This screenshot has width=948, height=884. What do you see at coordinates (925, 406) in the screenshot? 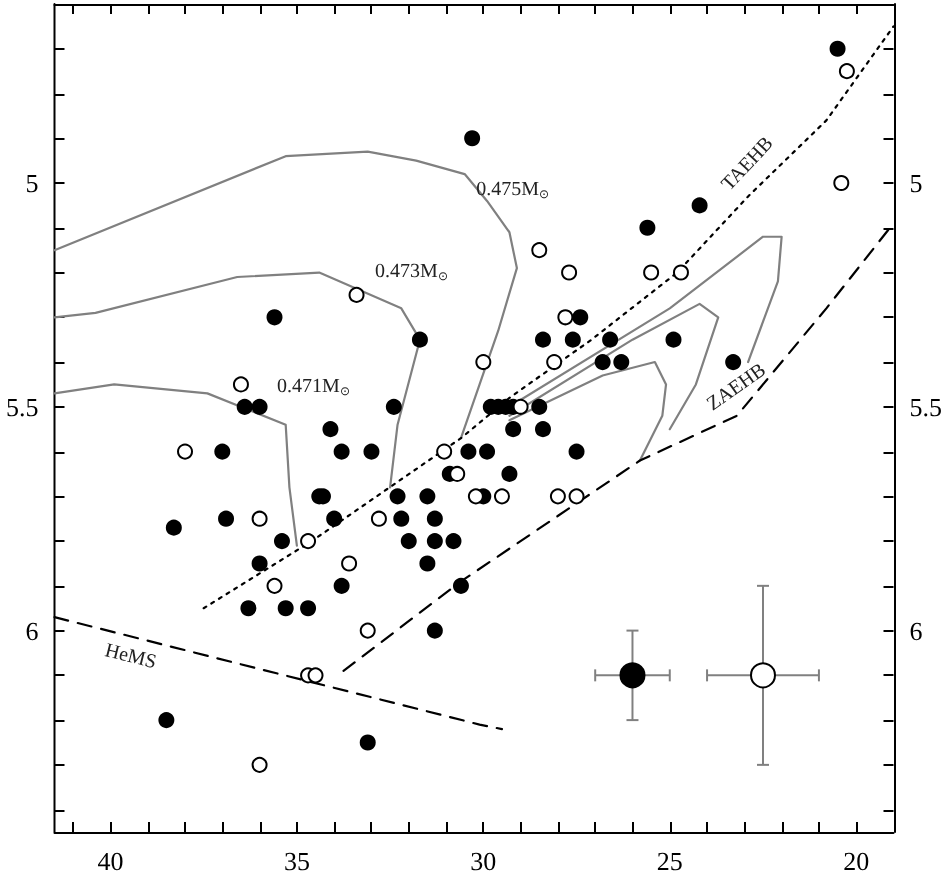
I see `y2-tick-label: 5.5` at bounding box center [925, 406].